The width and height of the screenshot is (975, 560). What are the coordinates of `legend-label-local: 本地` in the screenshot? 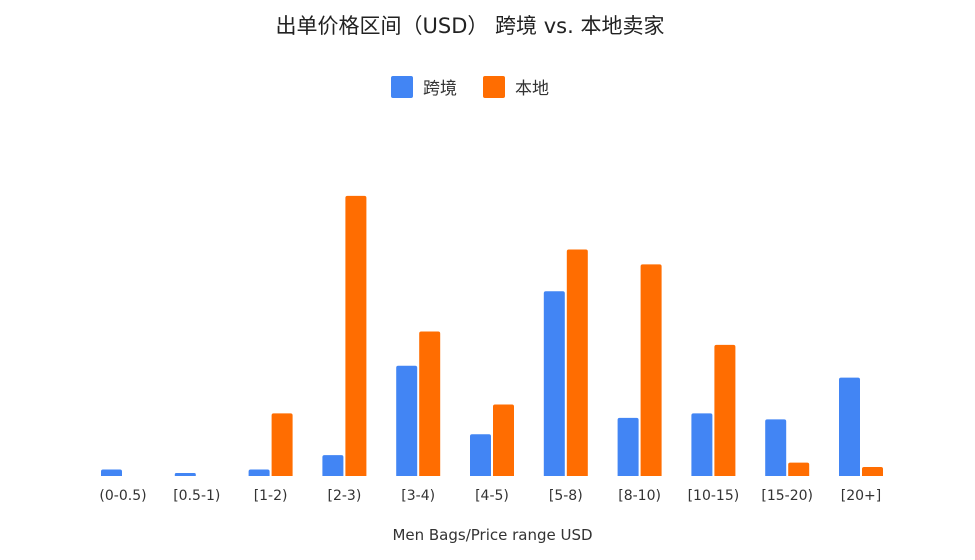 It's located at (532, 89).